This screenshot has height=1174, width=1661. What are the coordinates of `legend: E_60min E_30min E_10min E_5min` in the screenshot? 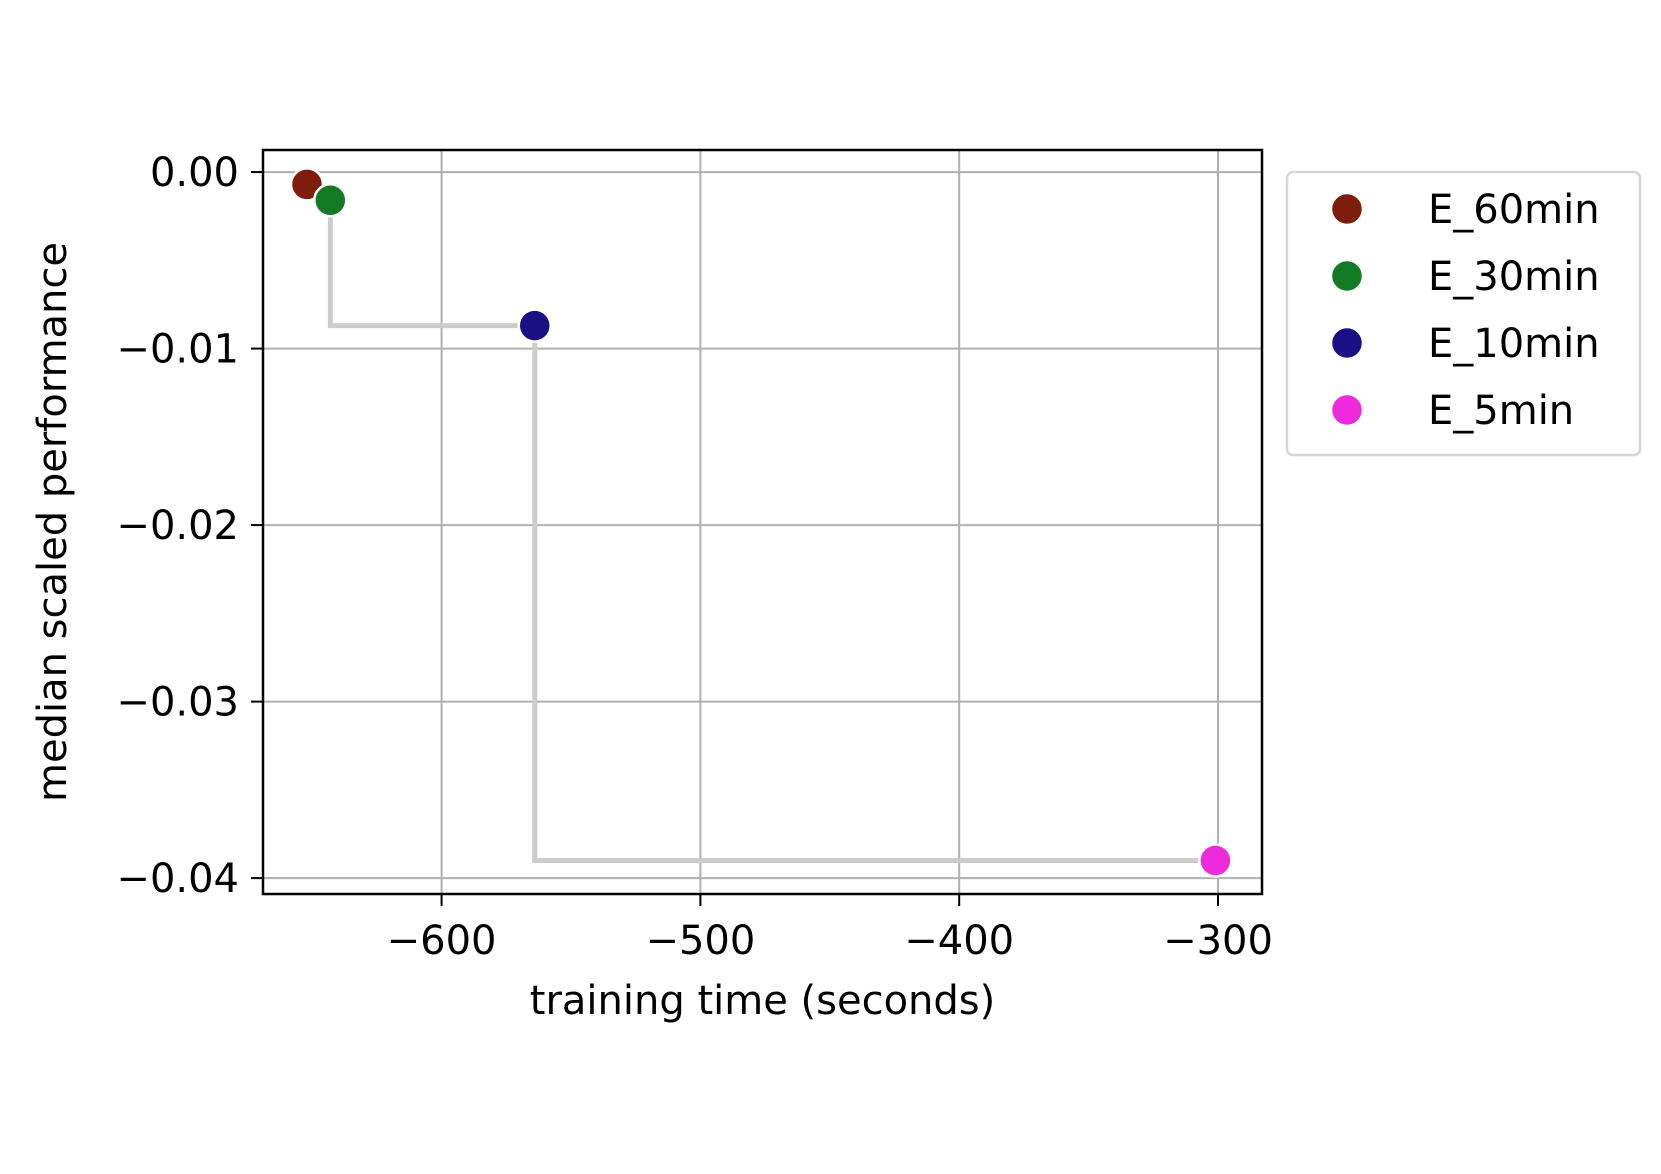 It's located at (1463, 313).